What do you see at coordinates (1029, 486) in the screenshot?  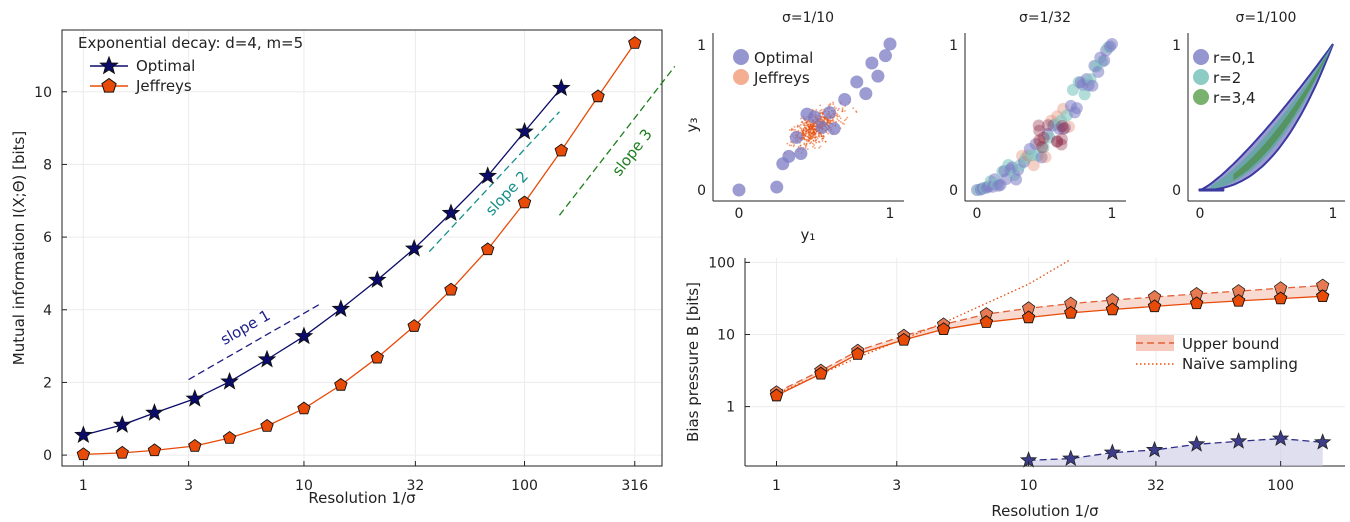 I see `bp-xtick-label: 10` at bounding box center [1029, 486].